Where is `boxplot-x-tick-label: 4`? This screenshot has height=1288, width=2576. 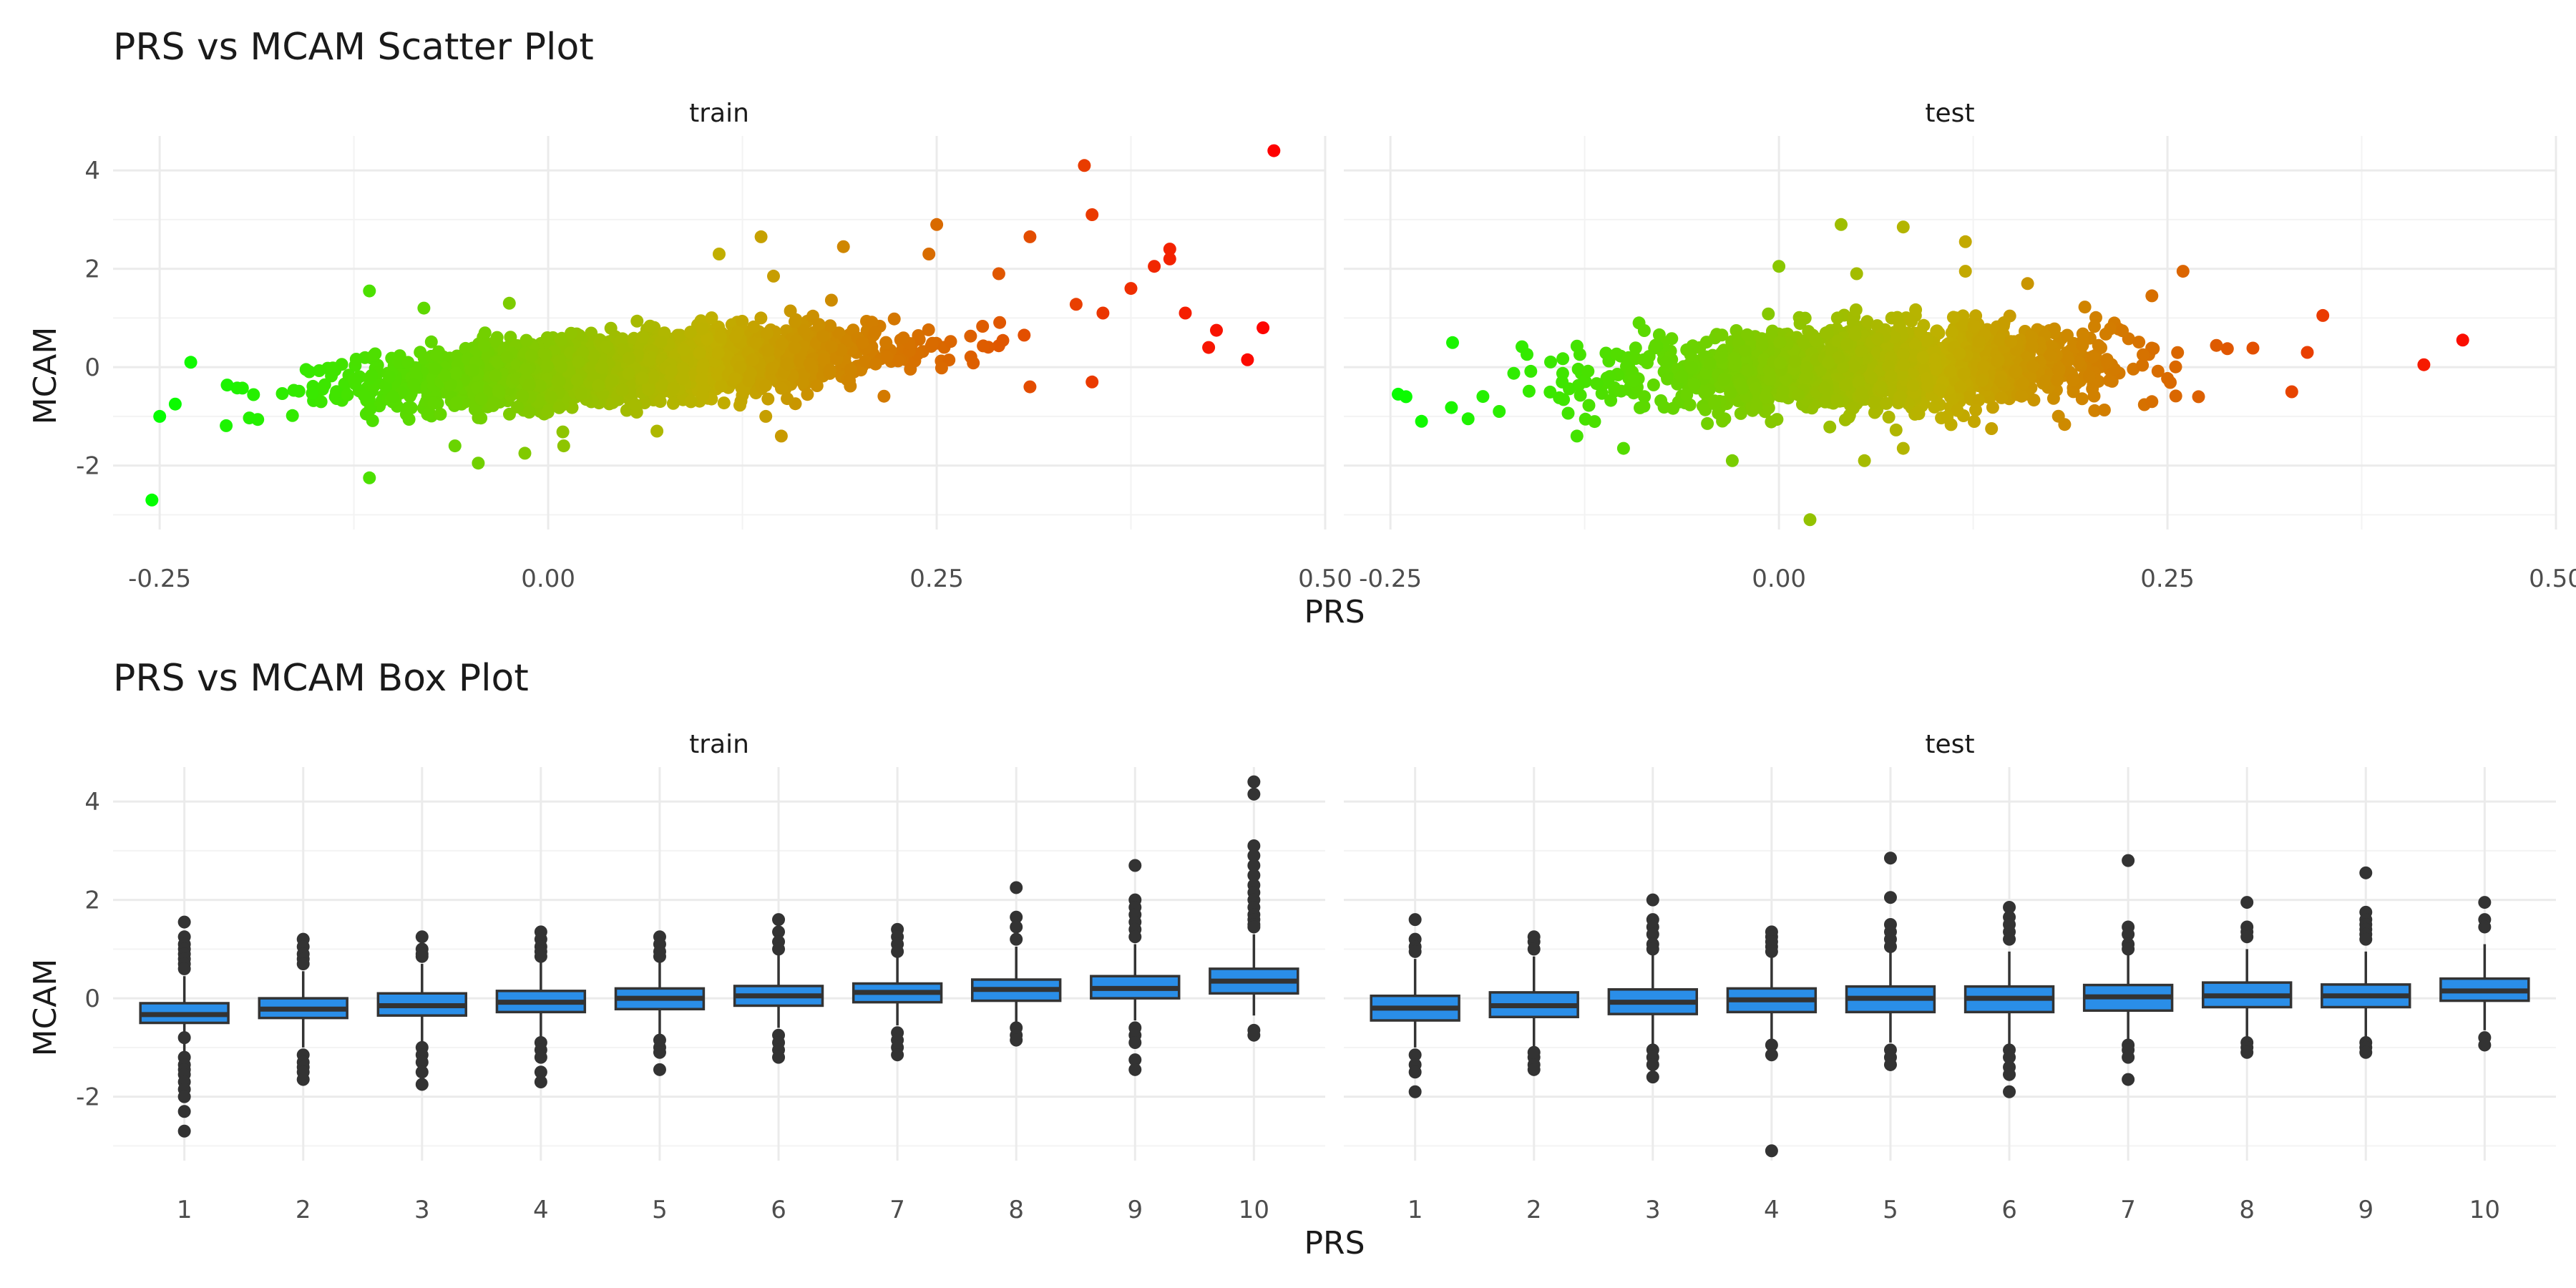 boxplot-x-tick-label: 4 is located at coordinates (541, 1210).